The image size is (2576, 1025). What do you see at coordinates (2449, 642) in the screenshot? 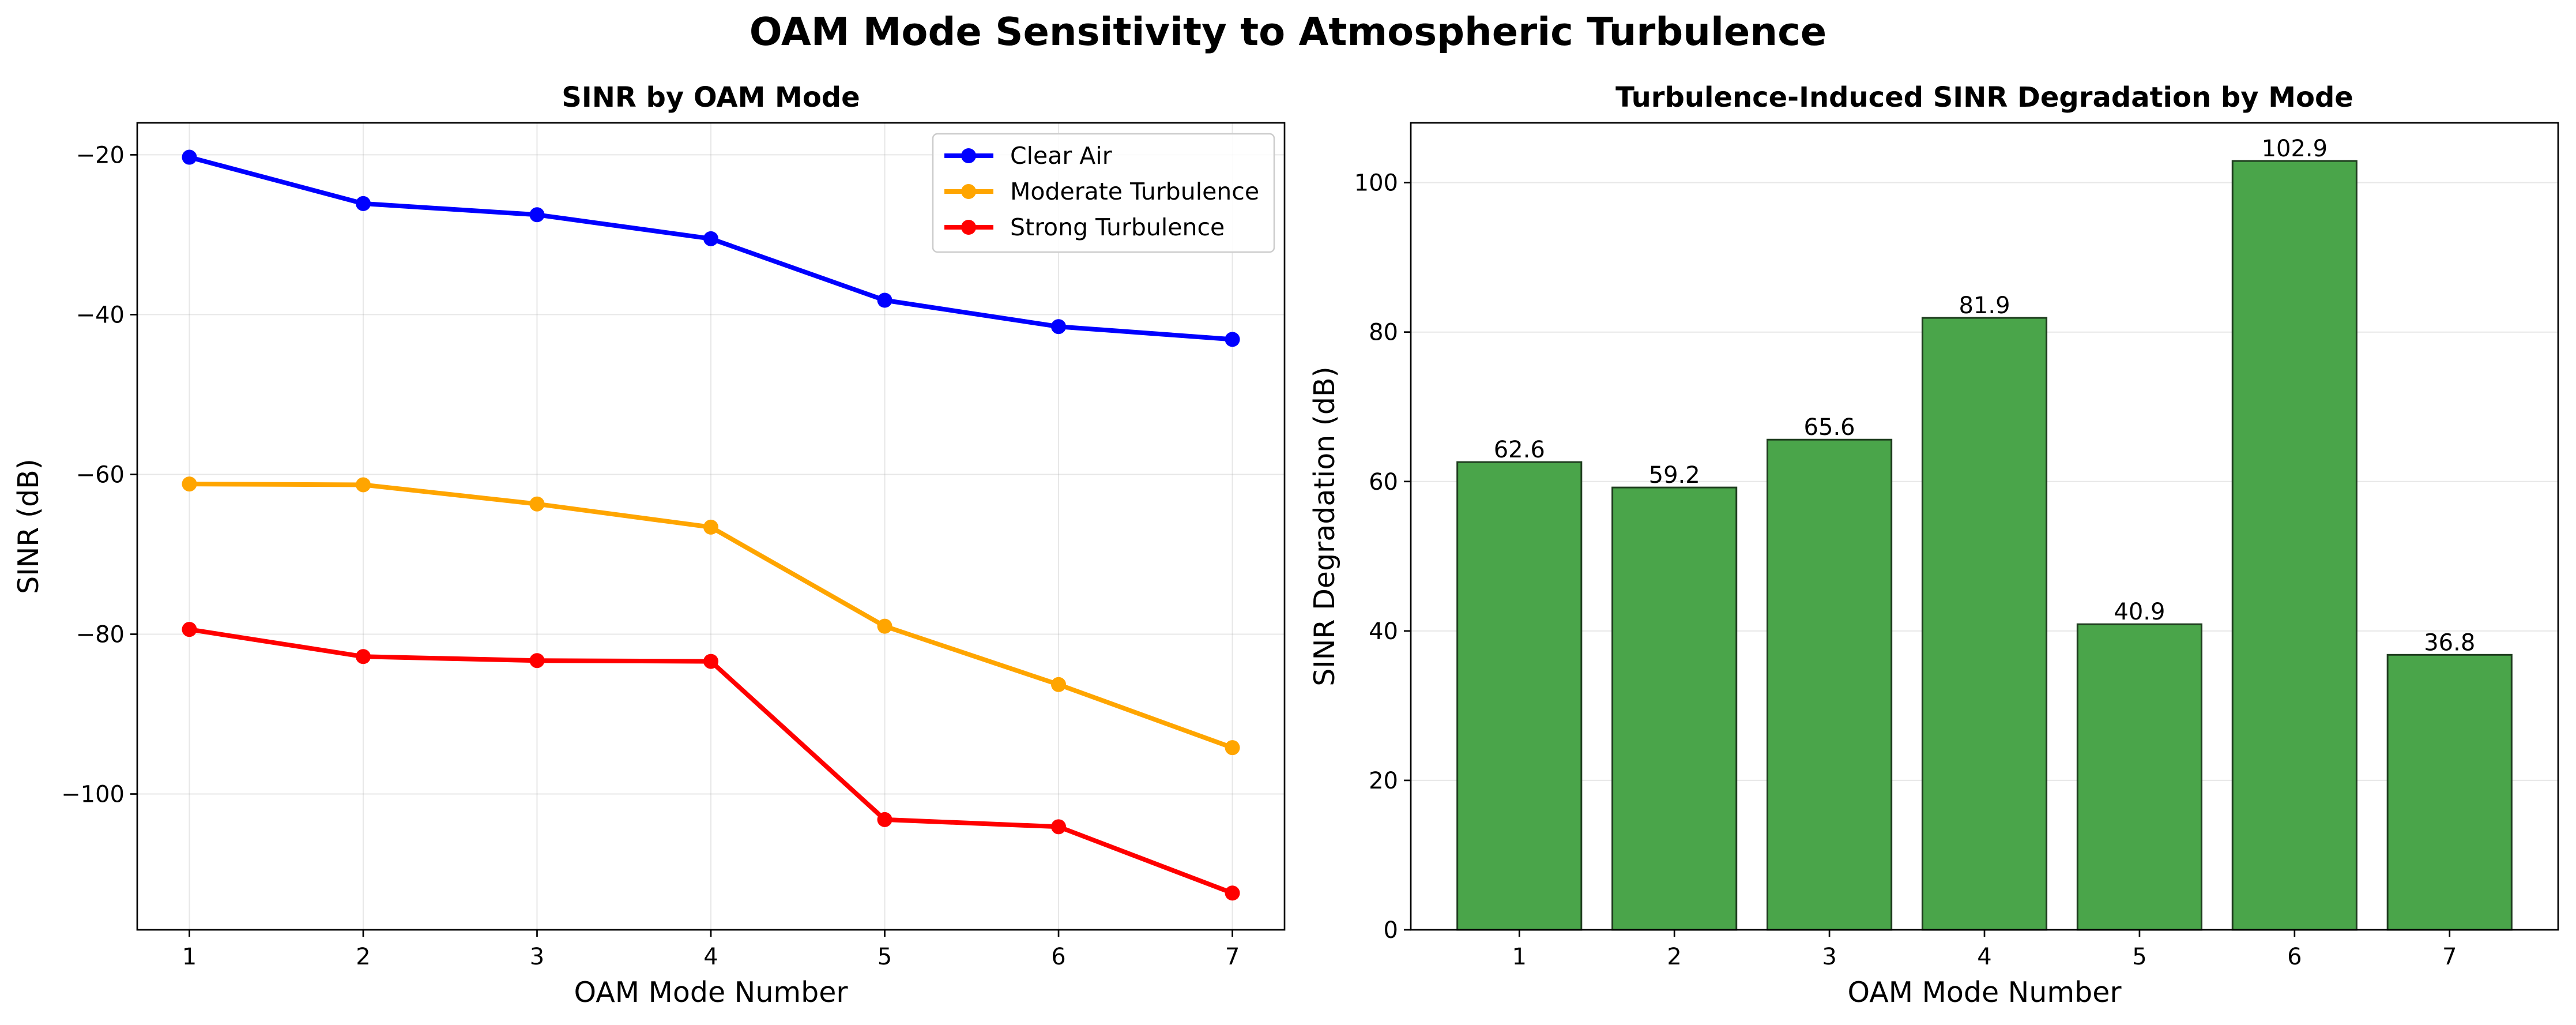
I see `bar-value-label: 36.8` at bounding box center [2449, 642].